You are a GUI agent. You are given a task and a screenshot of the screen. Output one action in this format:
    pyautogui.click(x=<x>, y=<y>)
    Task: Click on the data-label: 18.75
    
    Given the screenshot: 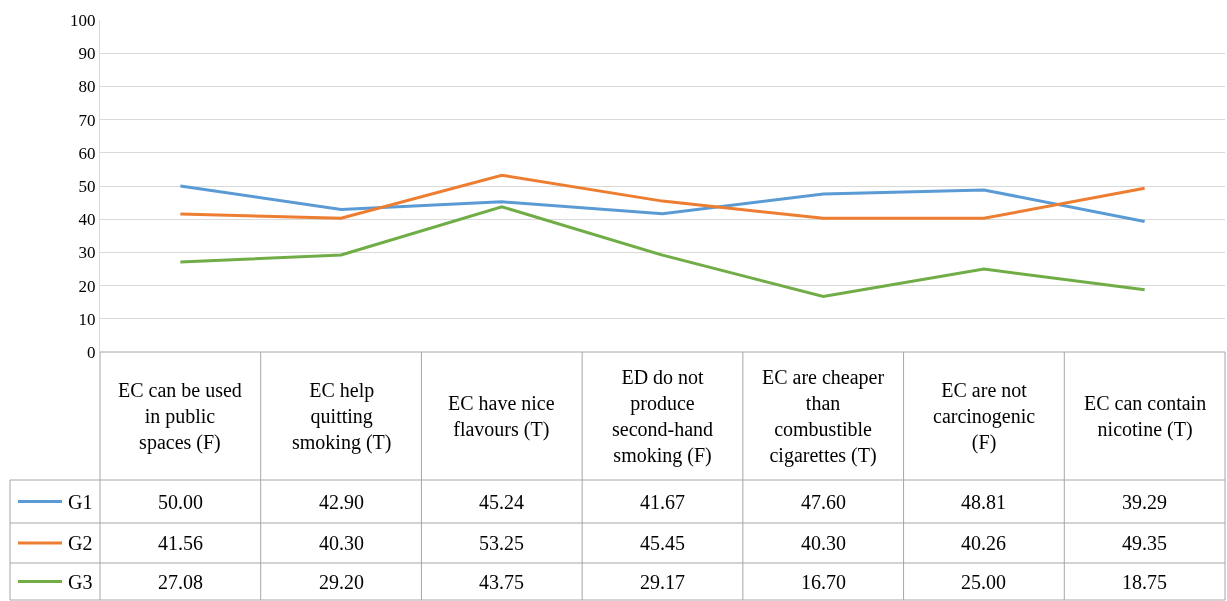 What is the action you would take?
    pyautogui.click(x=1144, y=582)
    